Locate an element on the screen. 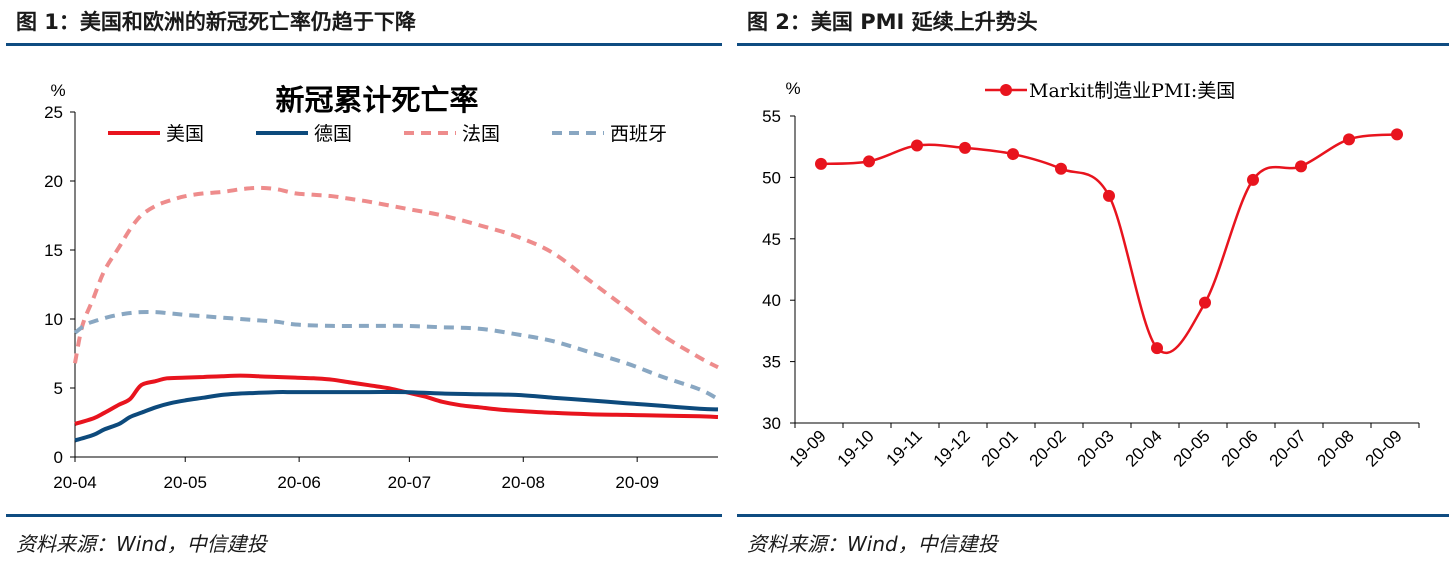 The image size is (1453, 561). x-tick-label: 19-09 is located at coordinates (808, 448).